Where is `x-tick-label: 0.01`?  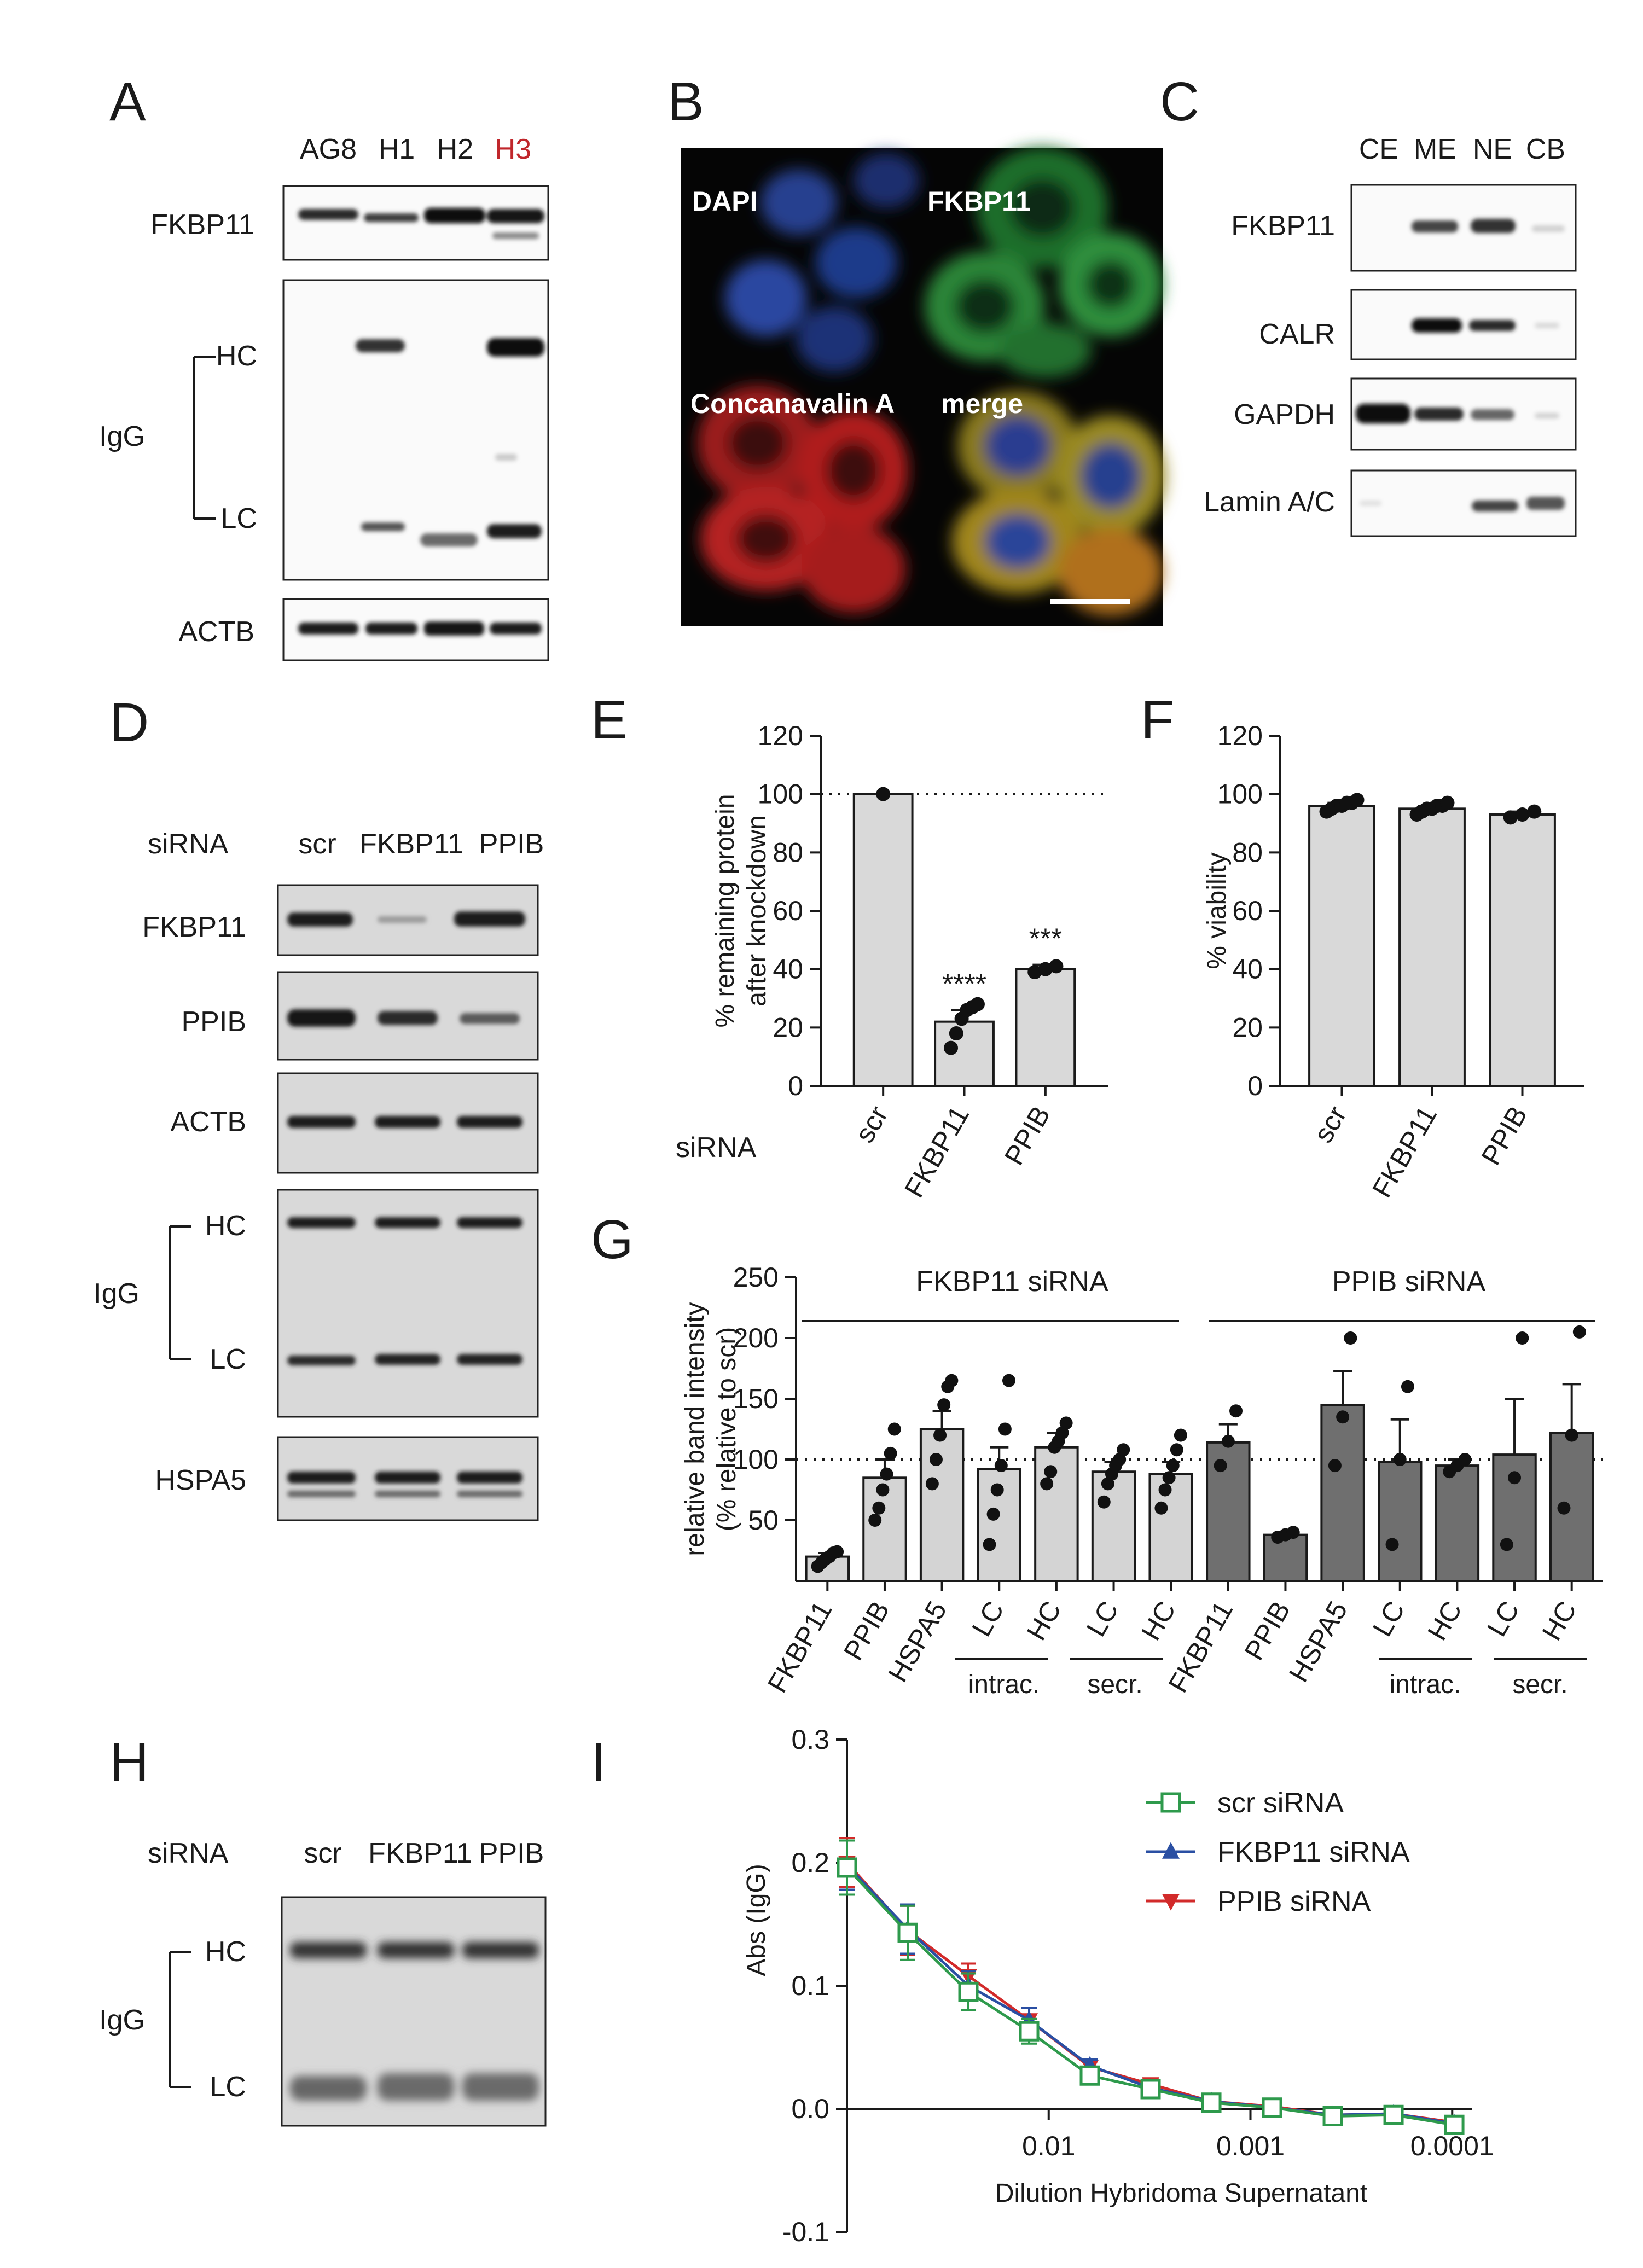
x-tick-label: 0.01 is located at coordinates (1048, 2146).